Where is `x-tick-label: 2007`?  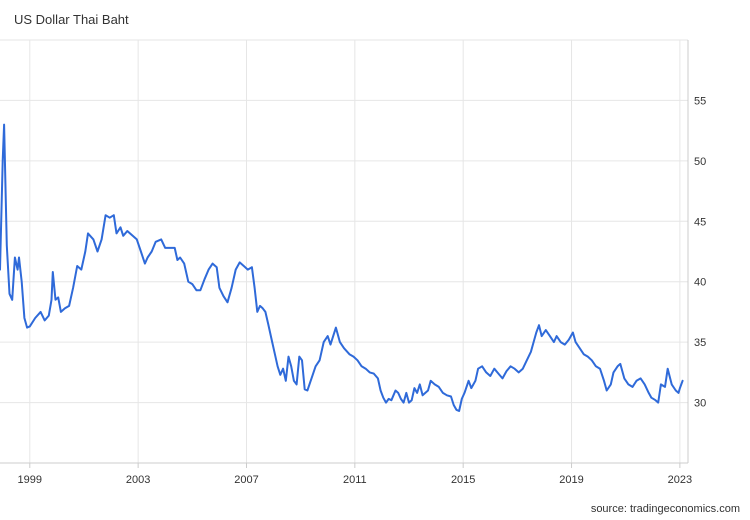 x-tick-label: 2007 is located at coordinates (246, 480).